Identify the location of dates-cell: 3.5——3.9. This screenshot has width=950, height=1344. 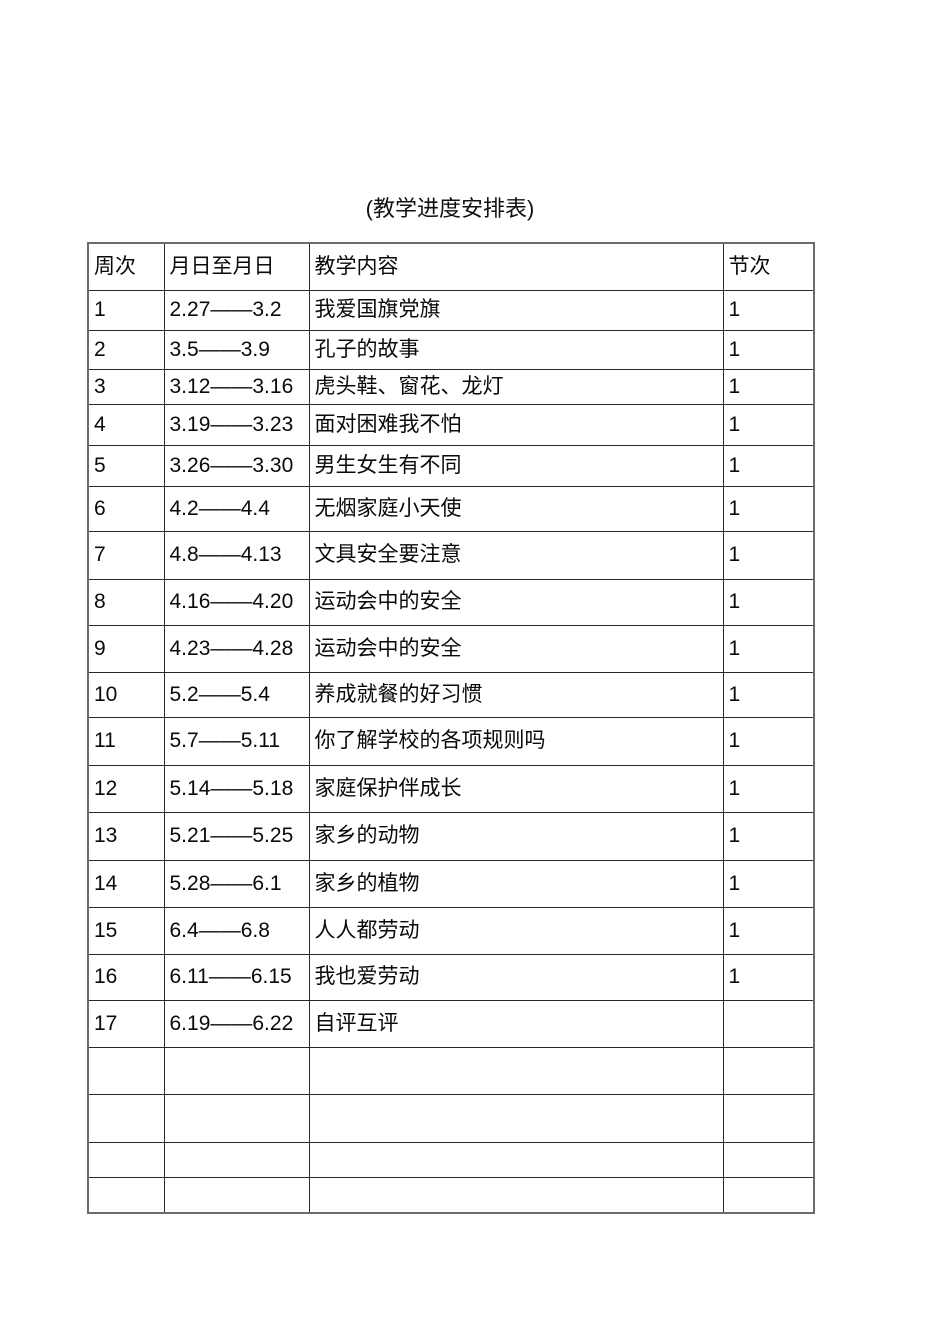
(236, 349).